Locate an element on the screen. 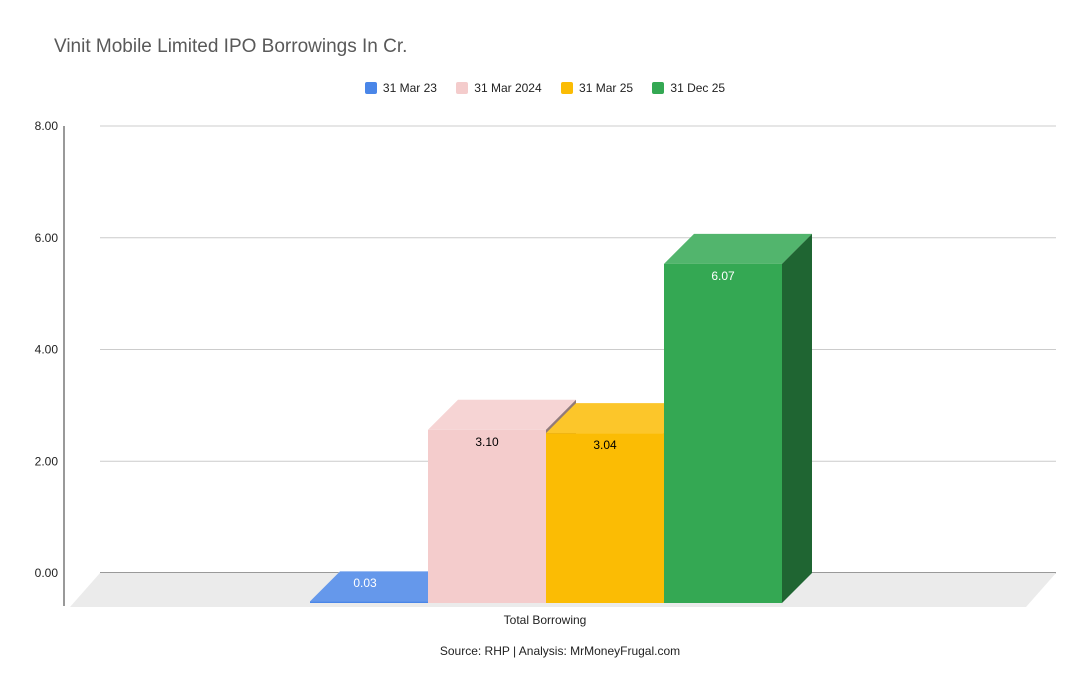 This screenshot has width=1090, height=694. legend-label: 31 Dec 25 is located at coordinates (698, 87).